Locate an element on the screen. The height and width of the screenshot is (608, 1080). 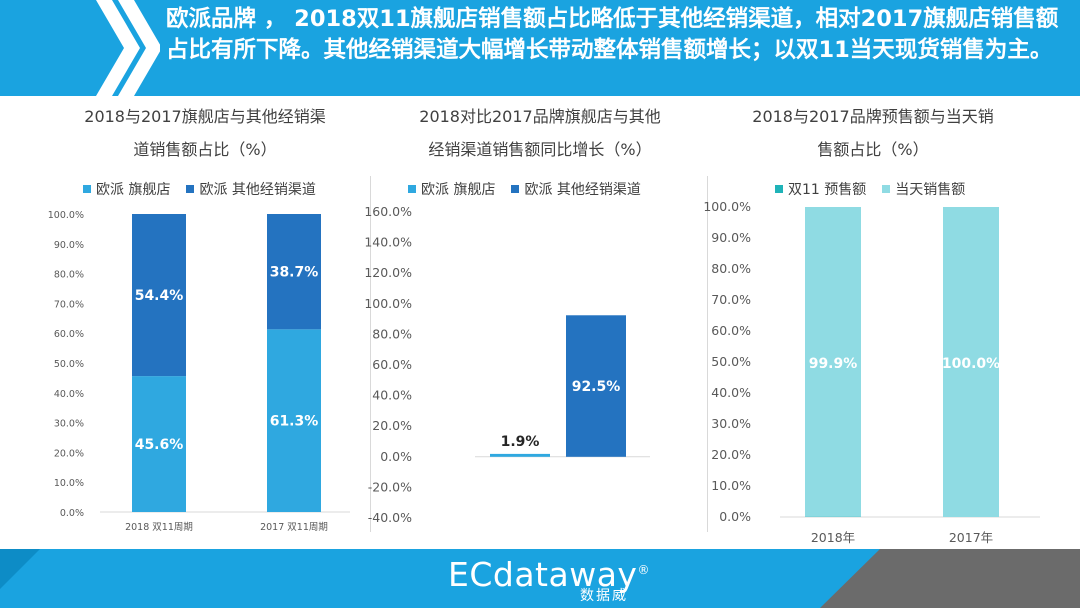
chart2-legend-label: 欧派 旗舰店 is located at coordinates (458, 190).